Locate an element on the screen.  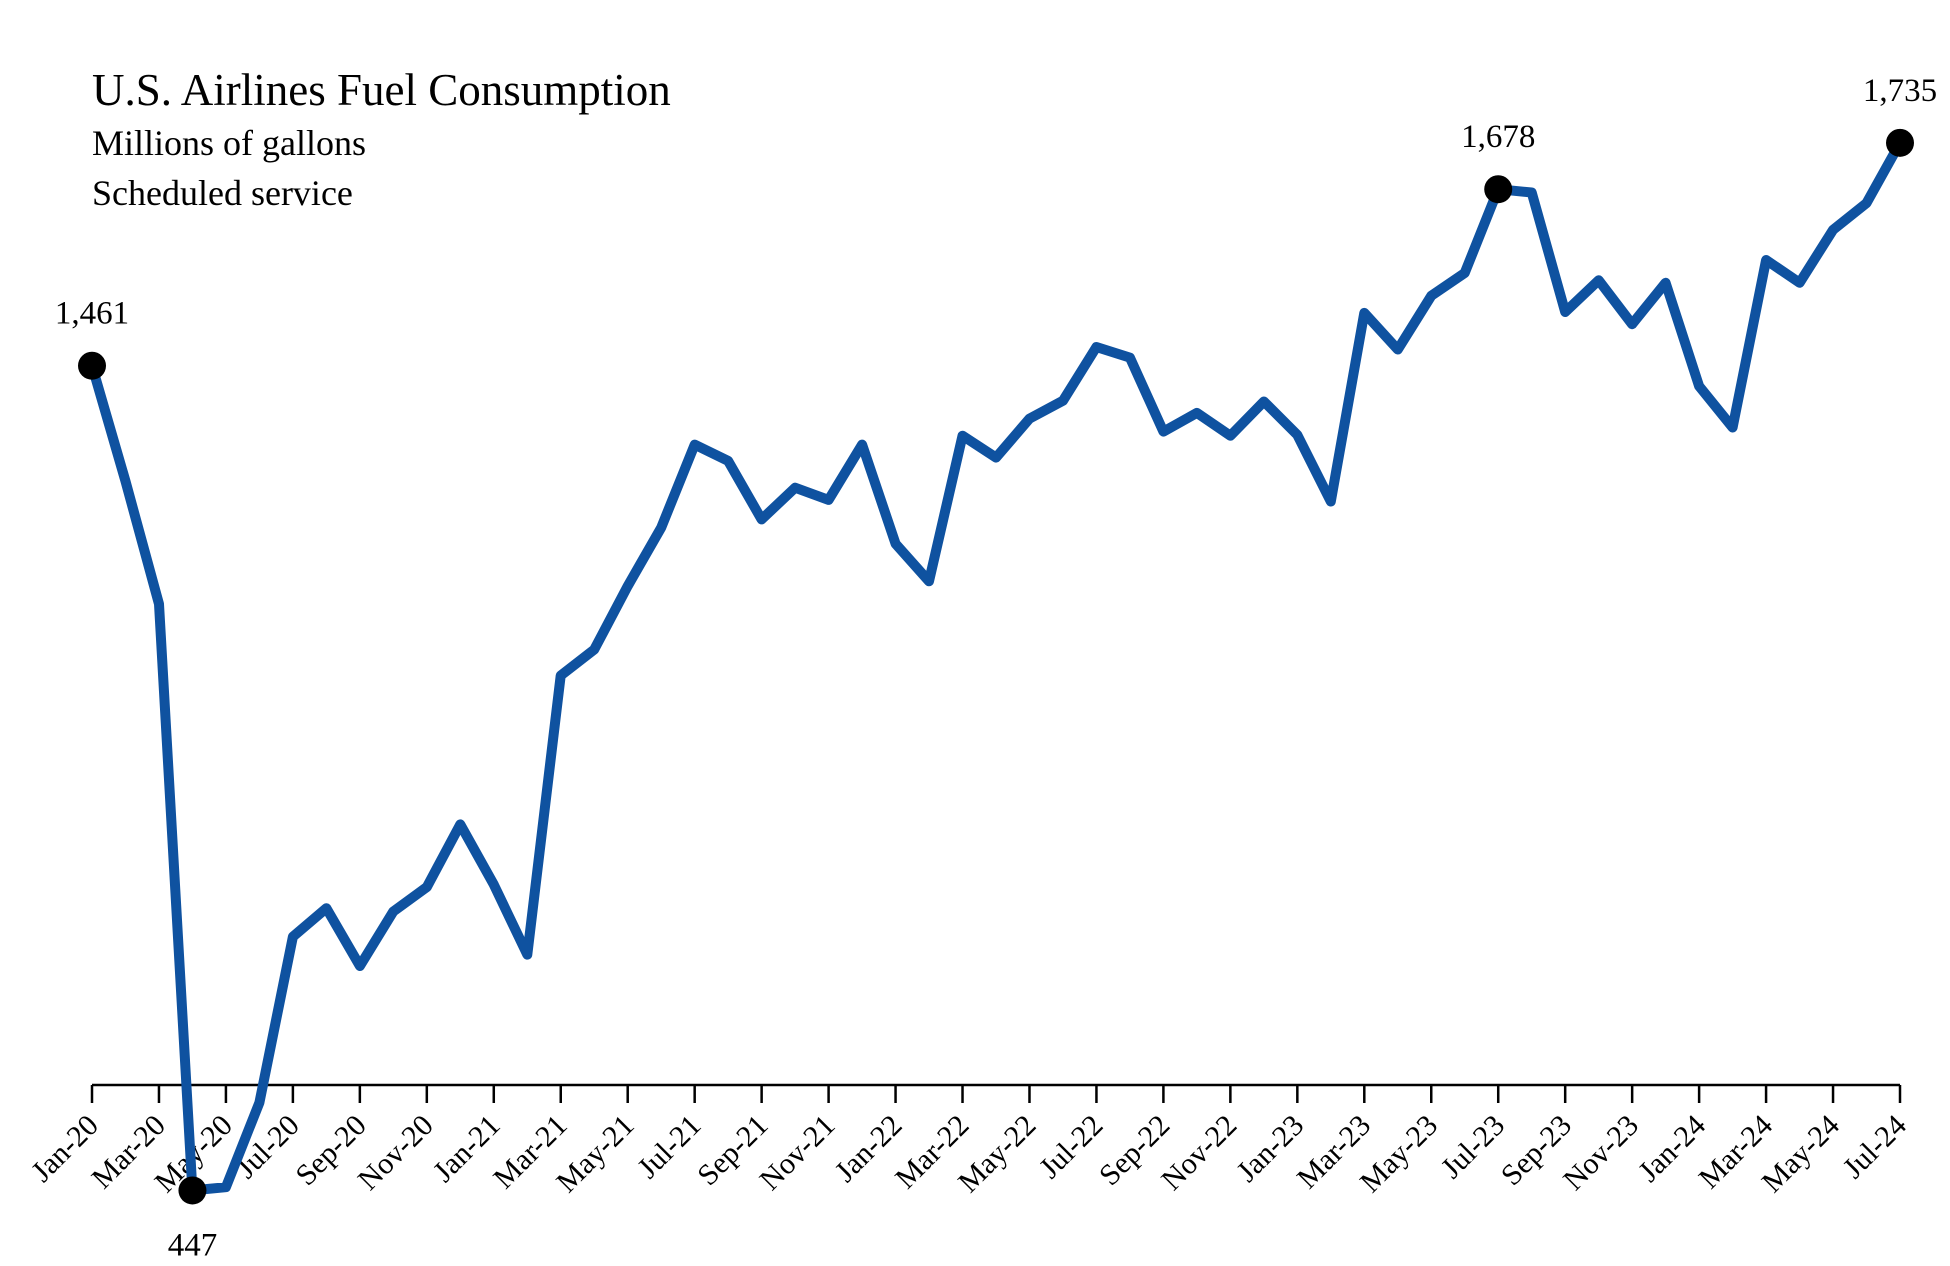
data-label: 1,678 is located at coordinates (1498, 137).